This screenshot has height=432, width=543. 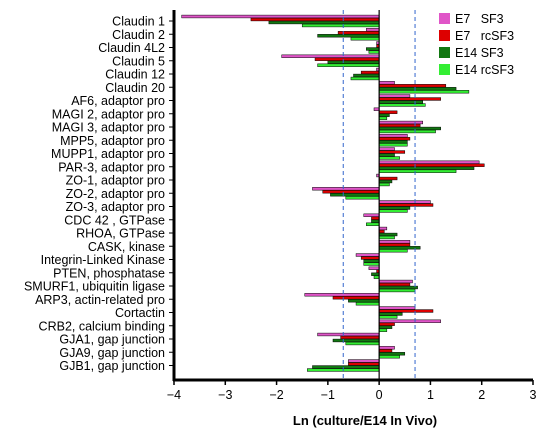 I want to click on category-label: PAR-3, adaptor pro, so click(x=111, y=167).